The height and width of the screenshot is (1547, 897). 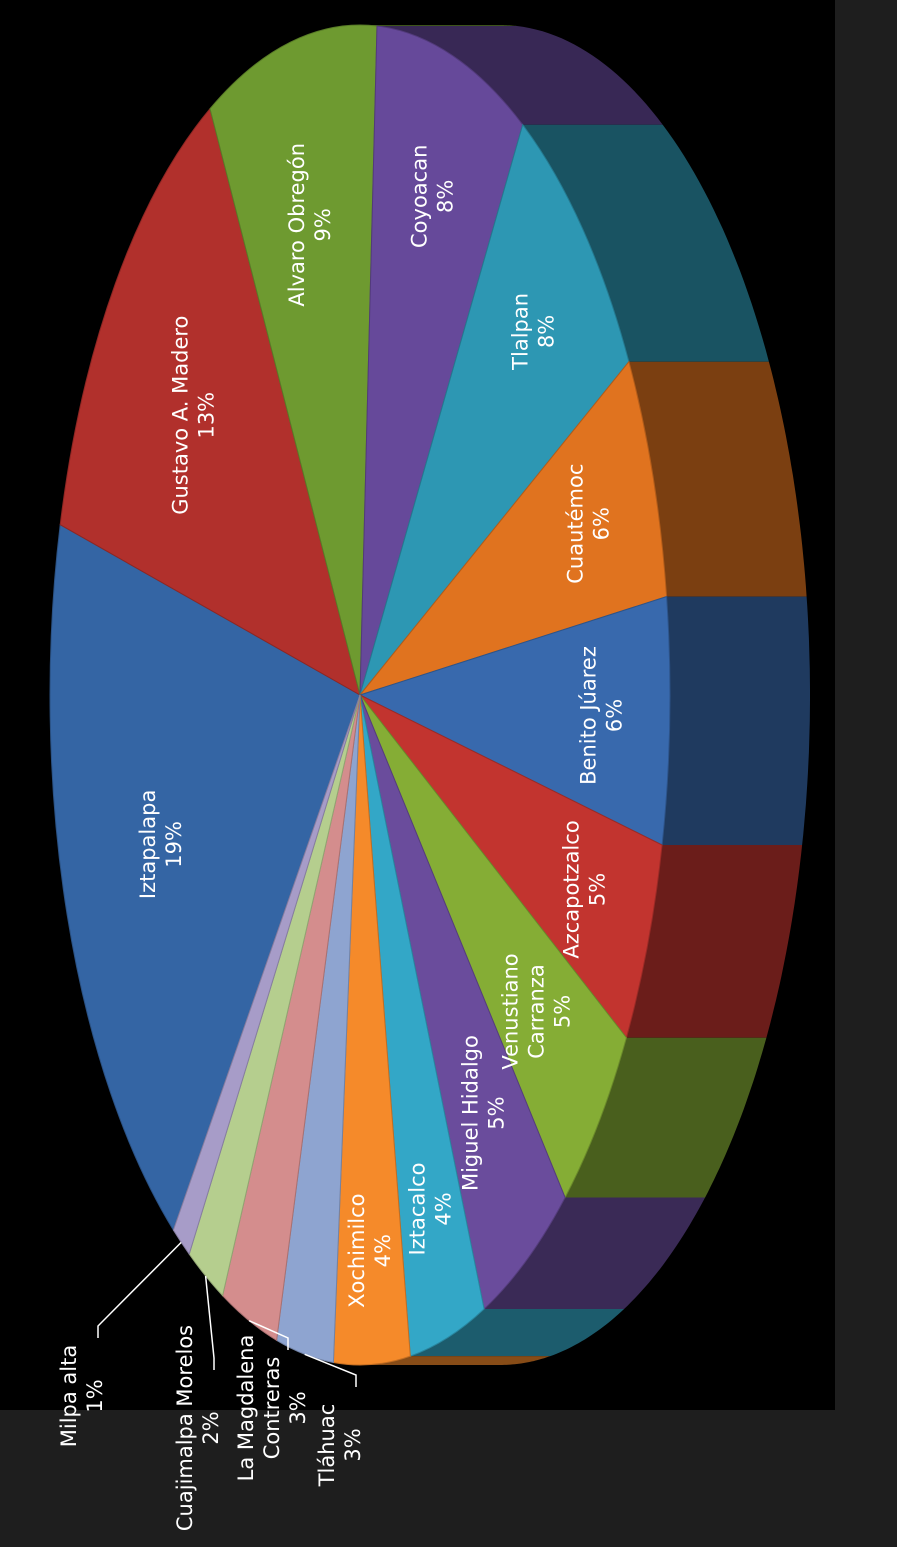 I want to click on data-label-azcapotzalco: Azcapotzalco5%, so click(x=584, y=889).